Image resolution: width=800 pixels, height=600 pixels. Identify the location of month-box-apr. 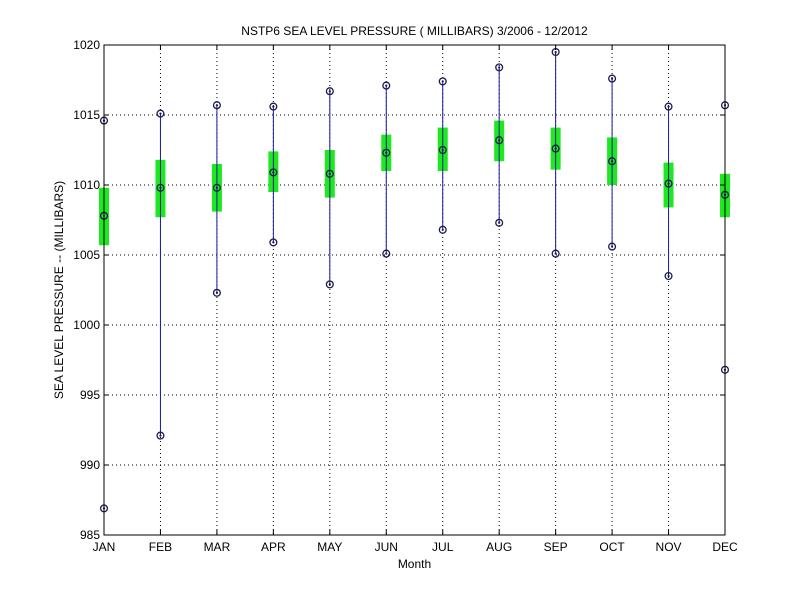
(273, 174).